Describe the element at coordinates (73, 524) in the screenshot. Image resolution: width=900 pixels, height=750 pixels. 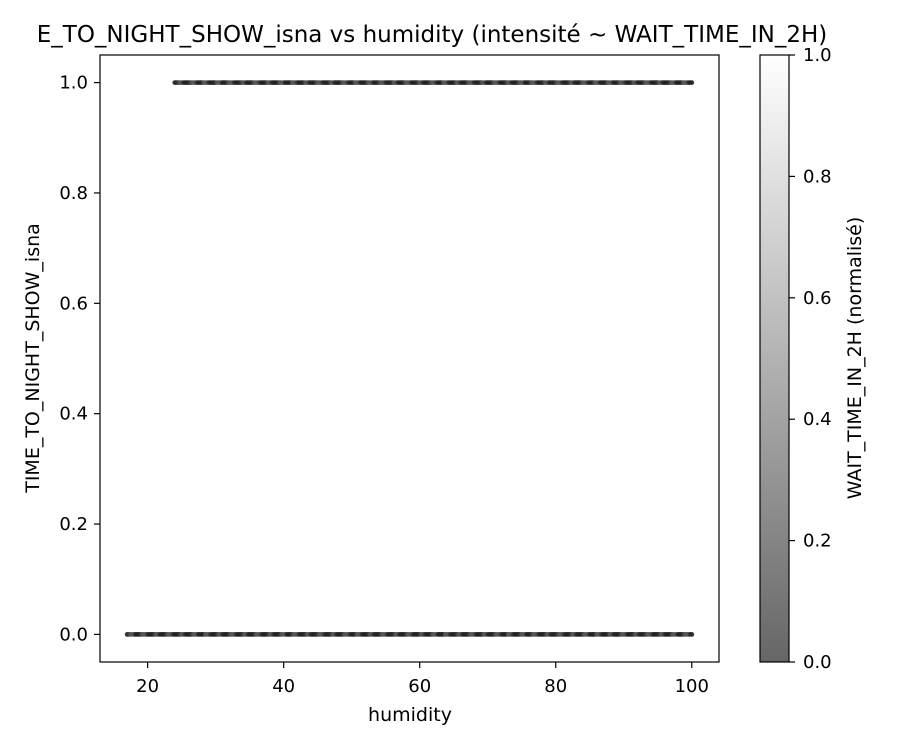
I see `y-tick-label: 0.2` at that location.